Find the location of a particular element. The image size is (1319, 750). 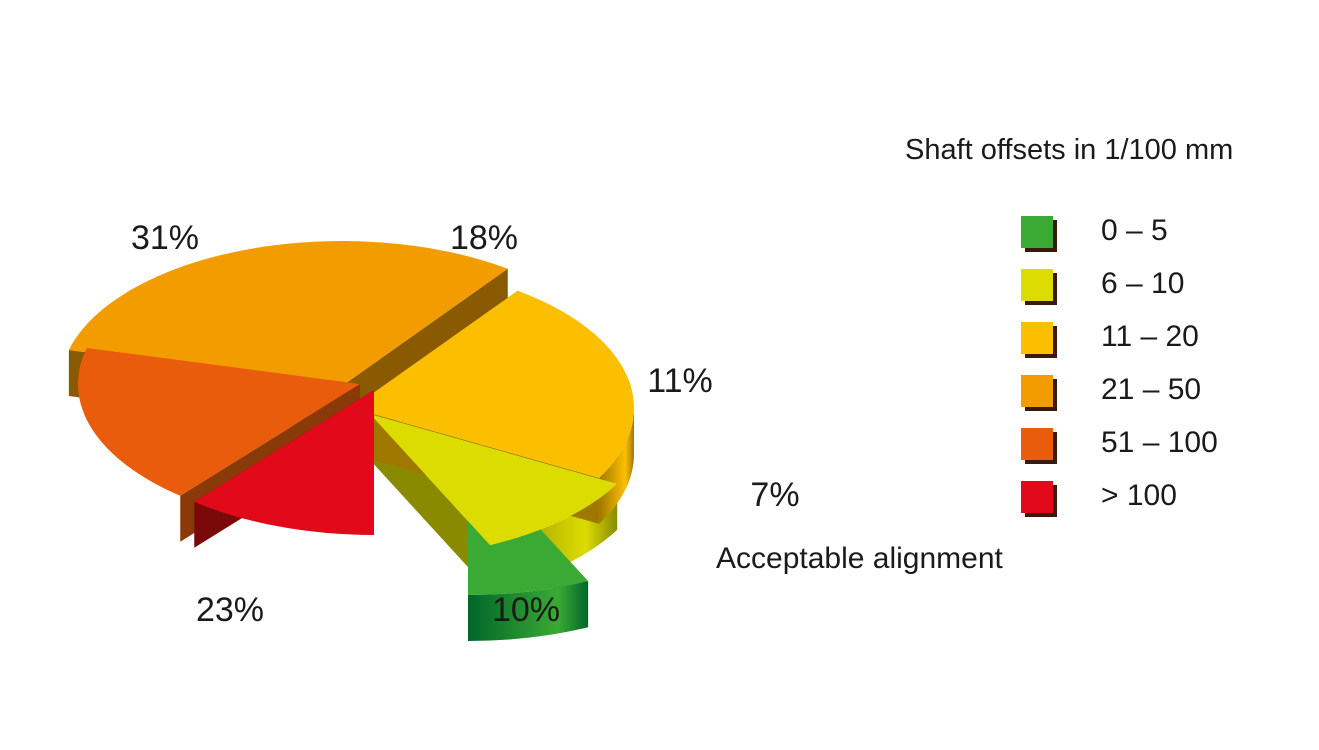

slice-label: 11% is located at coordinates (680, 381).